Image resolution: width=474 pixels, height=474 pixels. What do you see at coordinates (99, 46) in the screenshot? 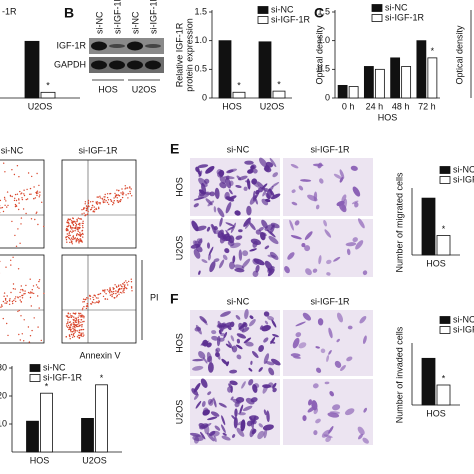
I see `blot-band` at bounding box center [99, 46].